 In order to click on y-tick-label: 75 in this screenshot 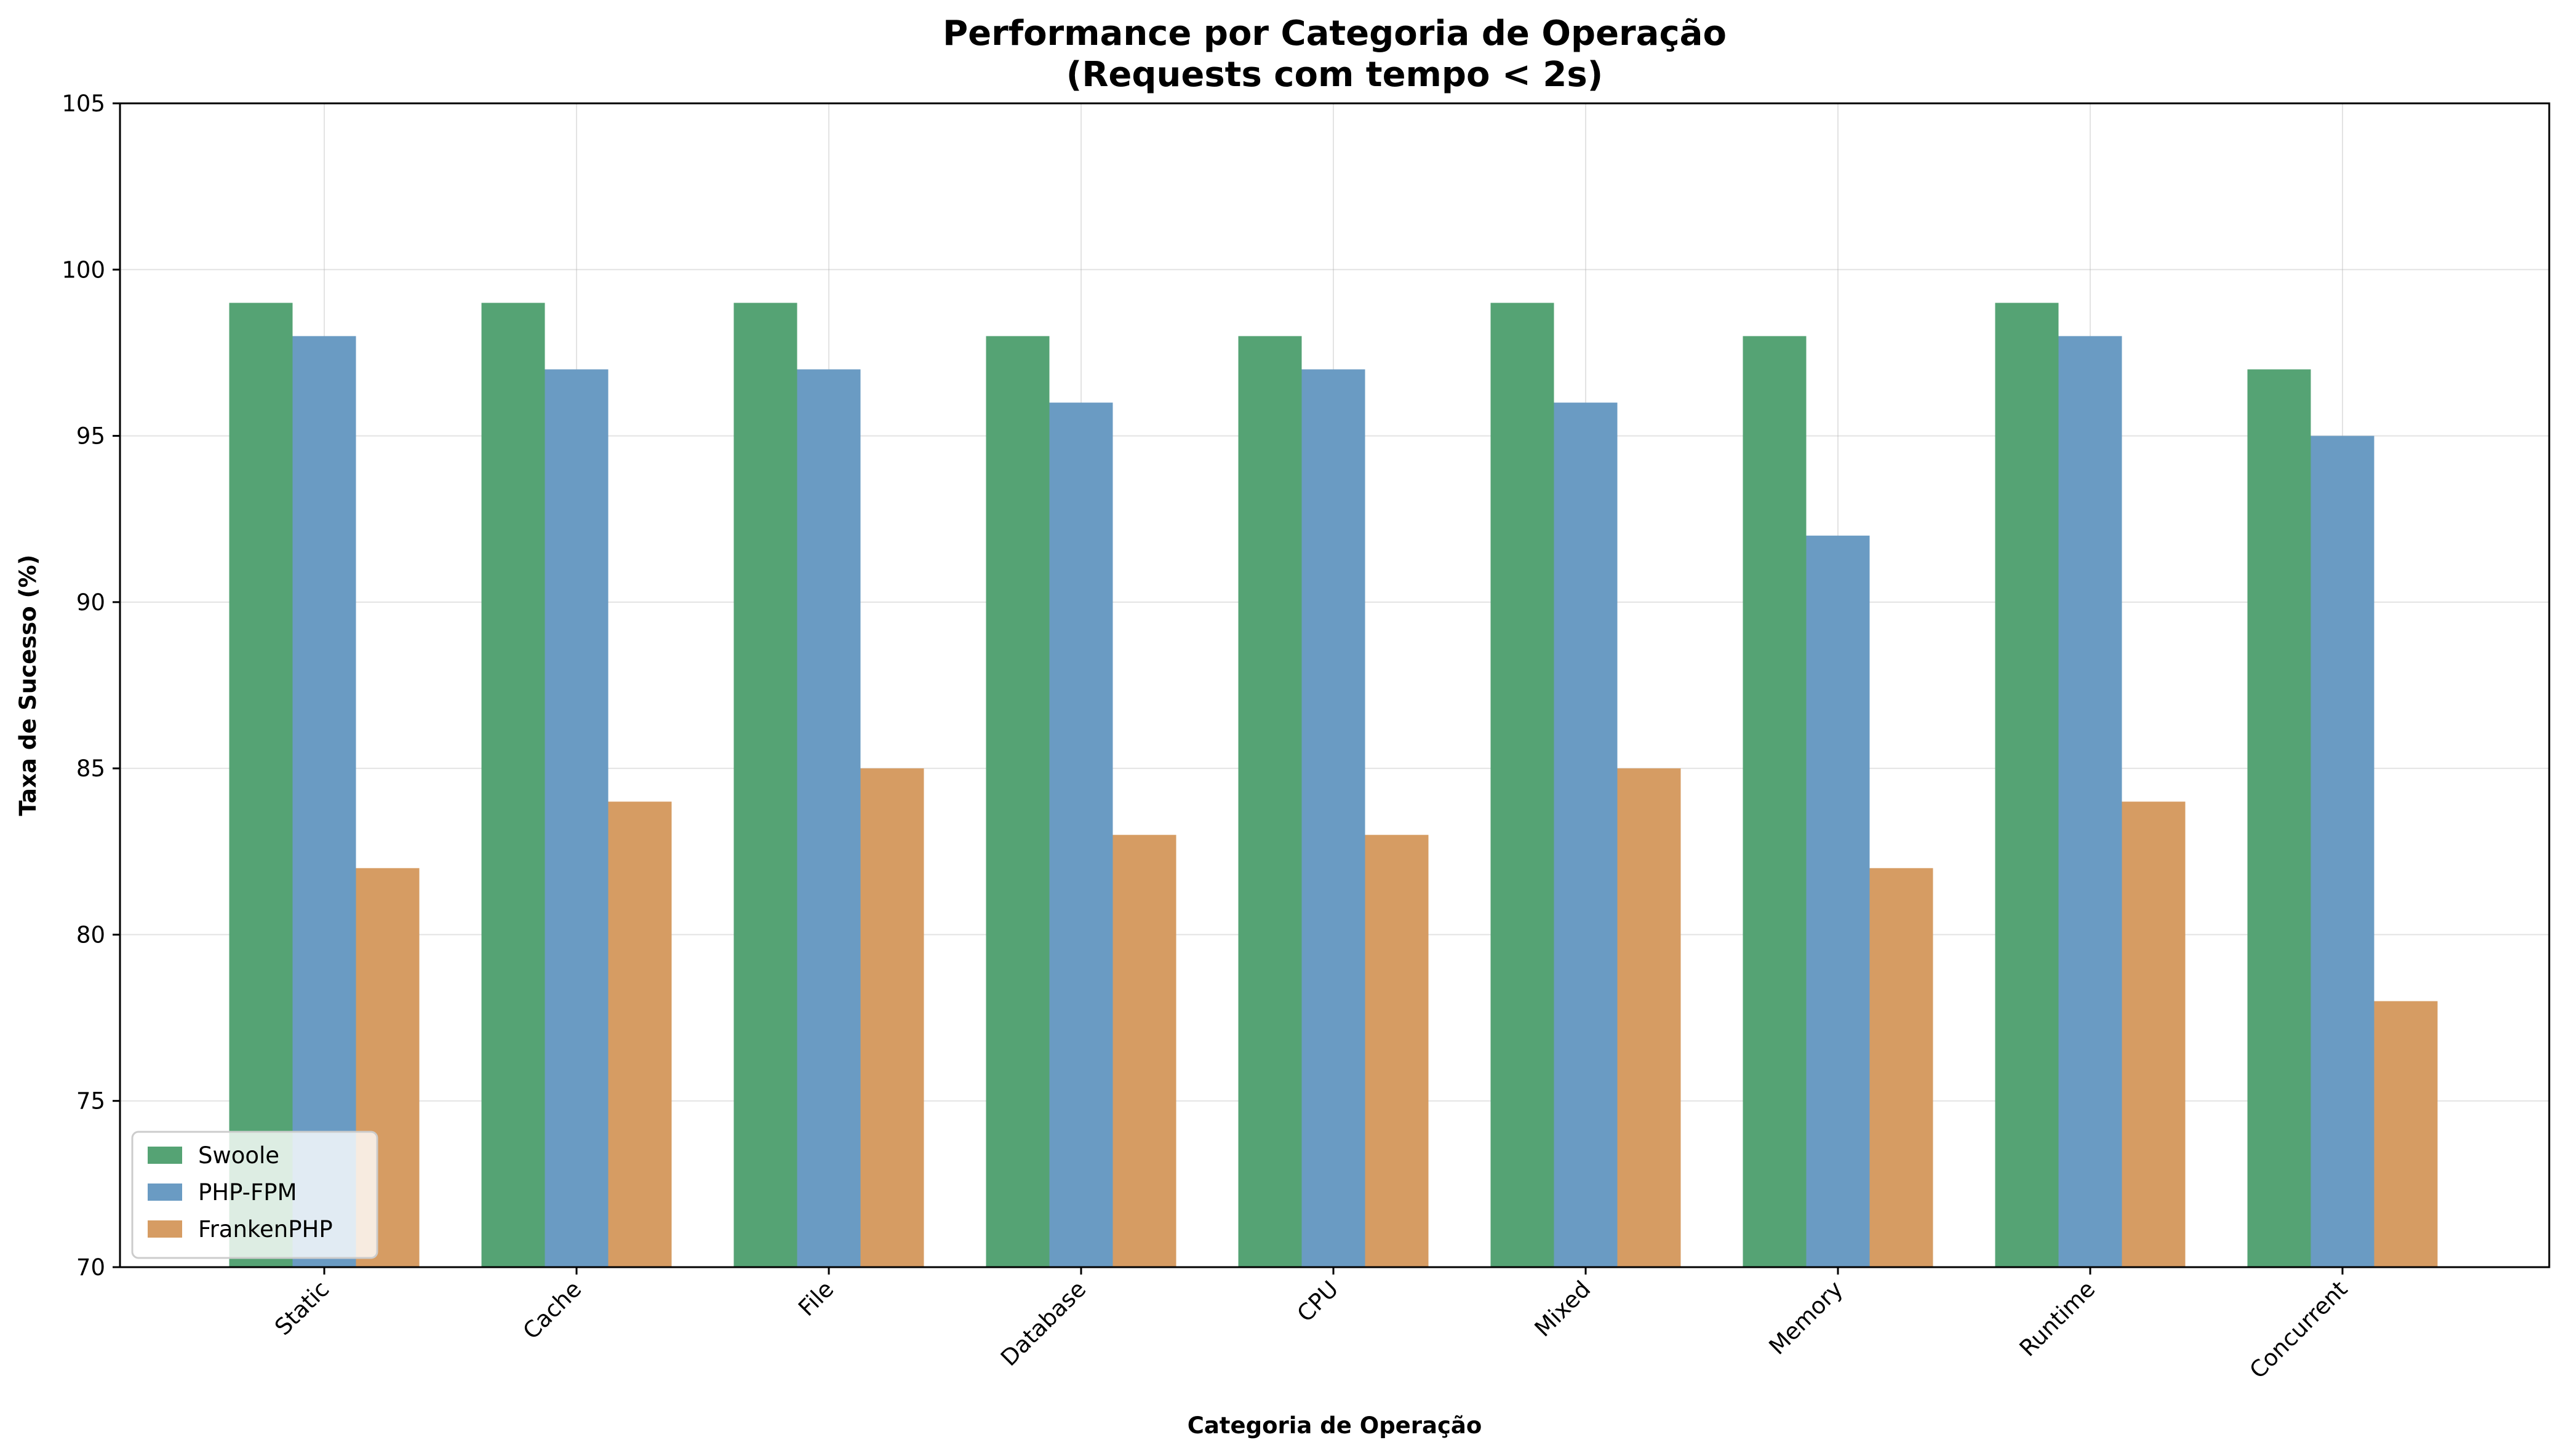, I will do `click(90, 1101)`.